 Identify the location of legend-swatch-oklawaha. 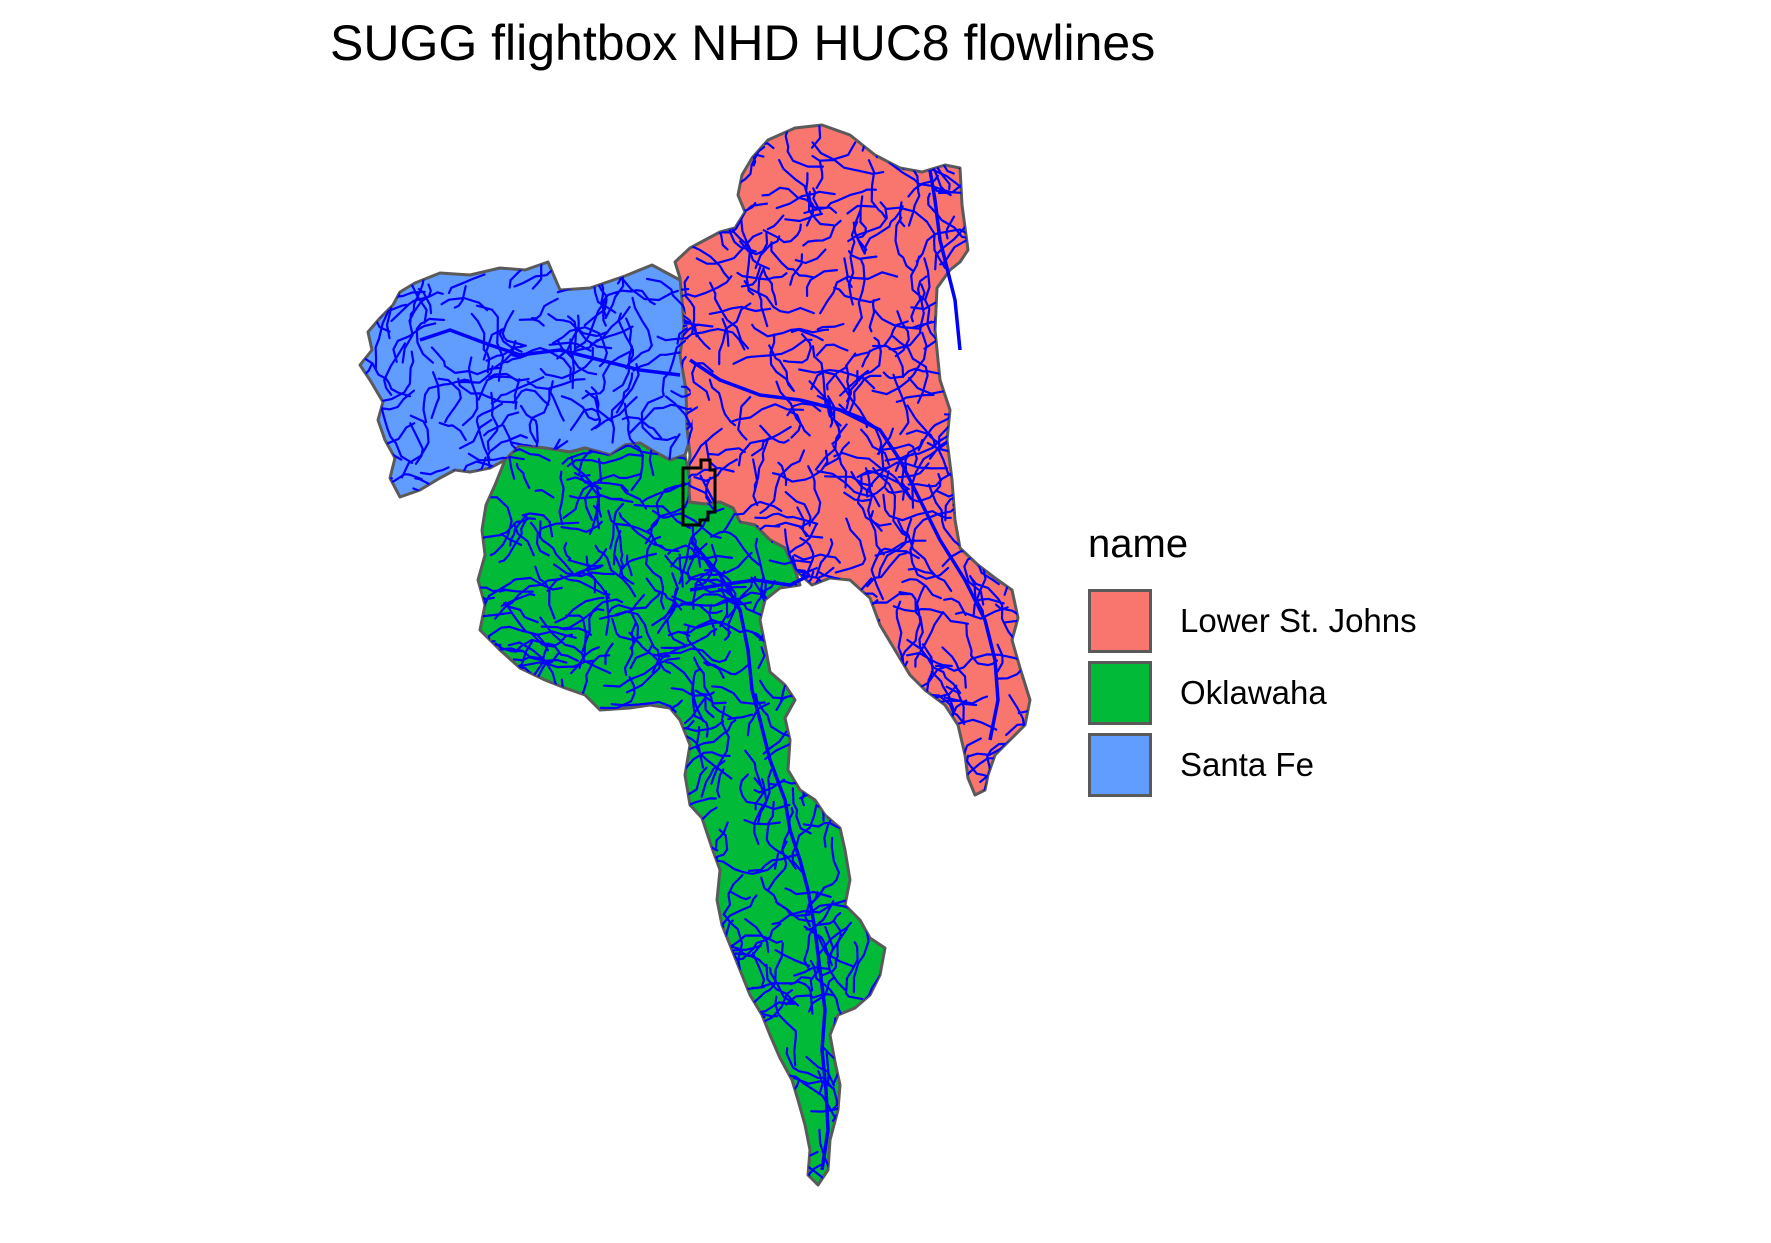
(1120, 693).